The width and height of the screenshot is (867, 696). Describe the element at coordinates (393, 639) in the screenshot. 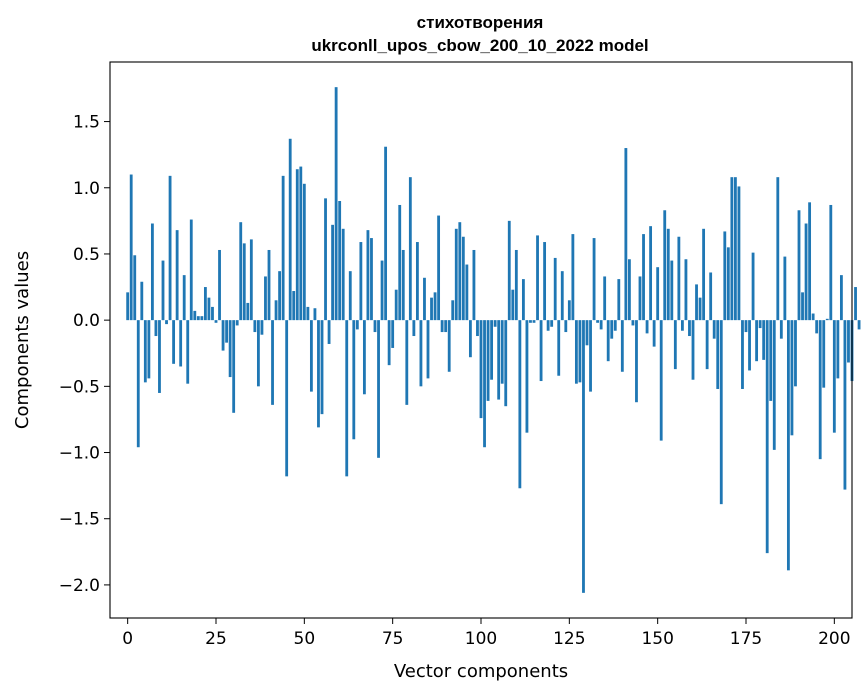

I see `x-tick-label: 75` at that location.